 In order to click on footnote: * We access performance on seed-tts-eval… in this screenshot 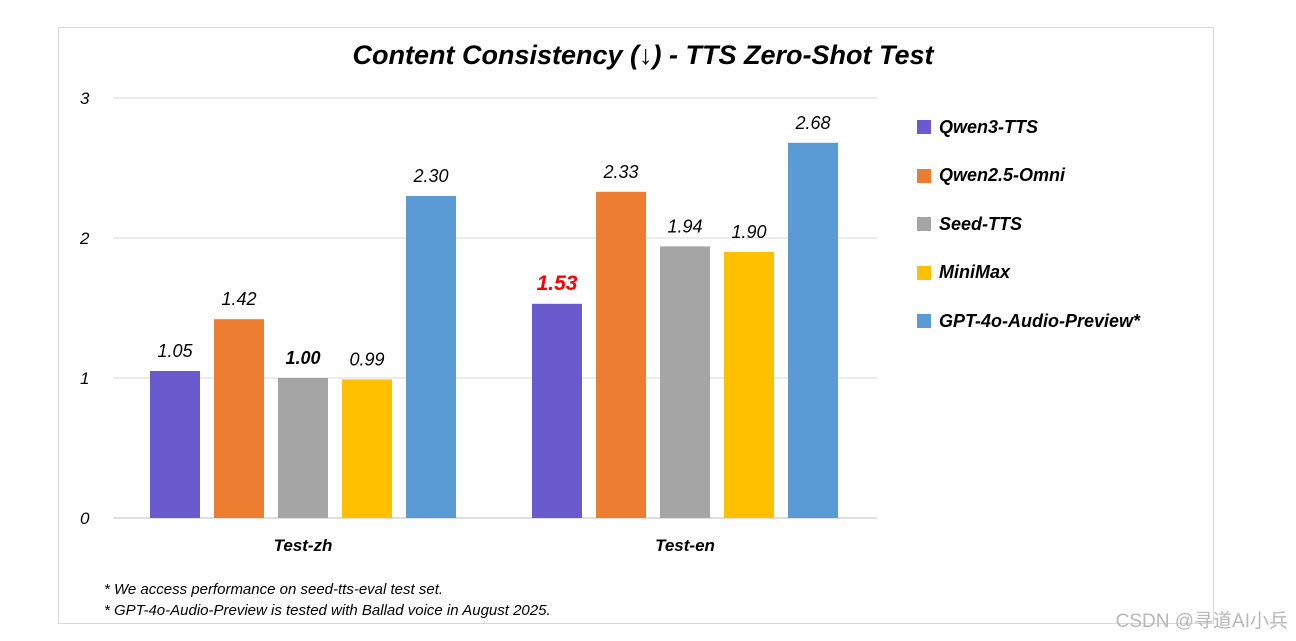, I will do `click(274, 589)`.